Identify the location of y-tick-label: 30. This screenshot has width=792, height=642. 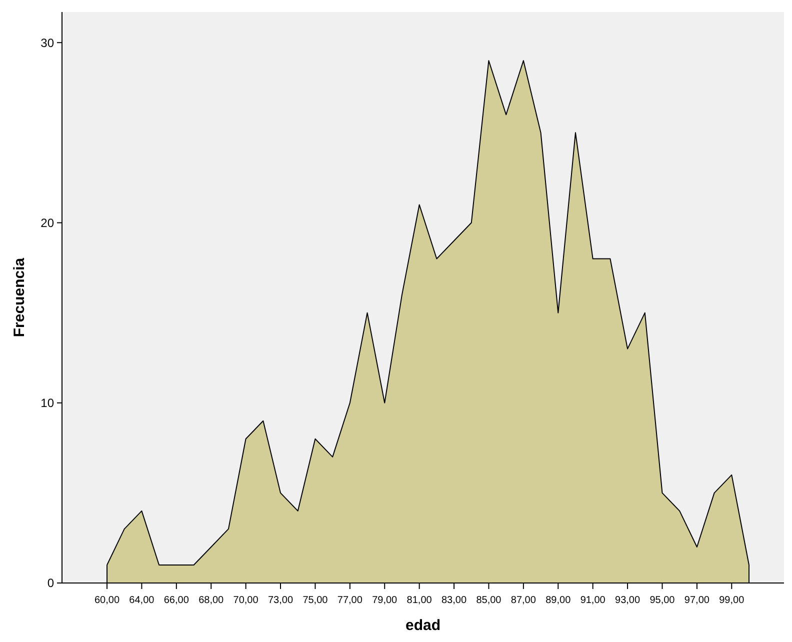
(47, 43).